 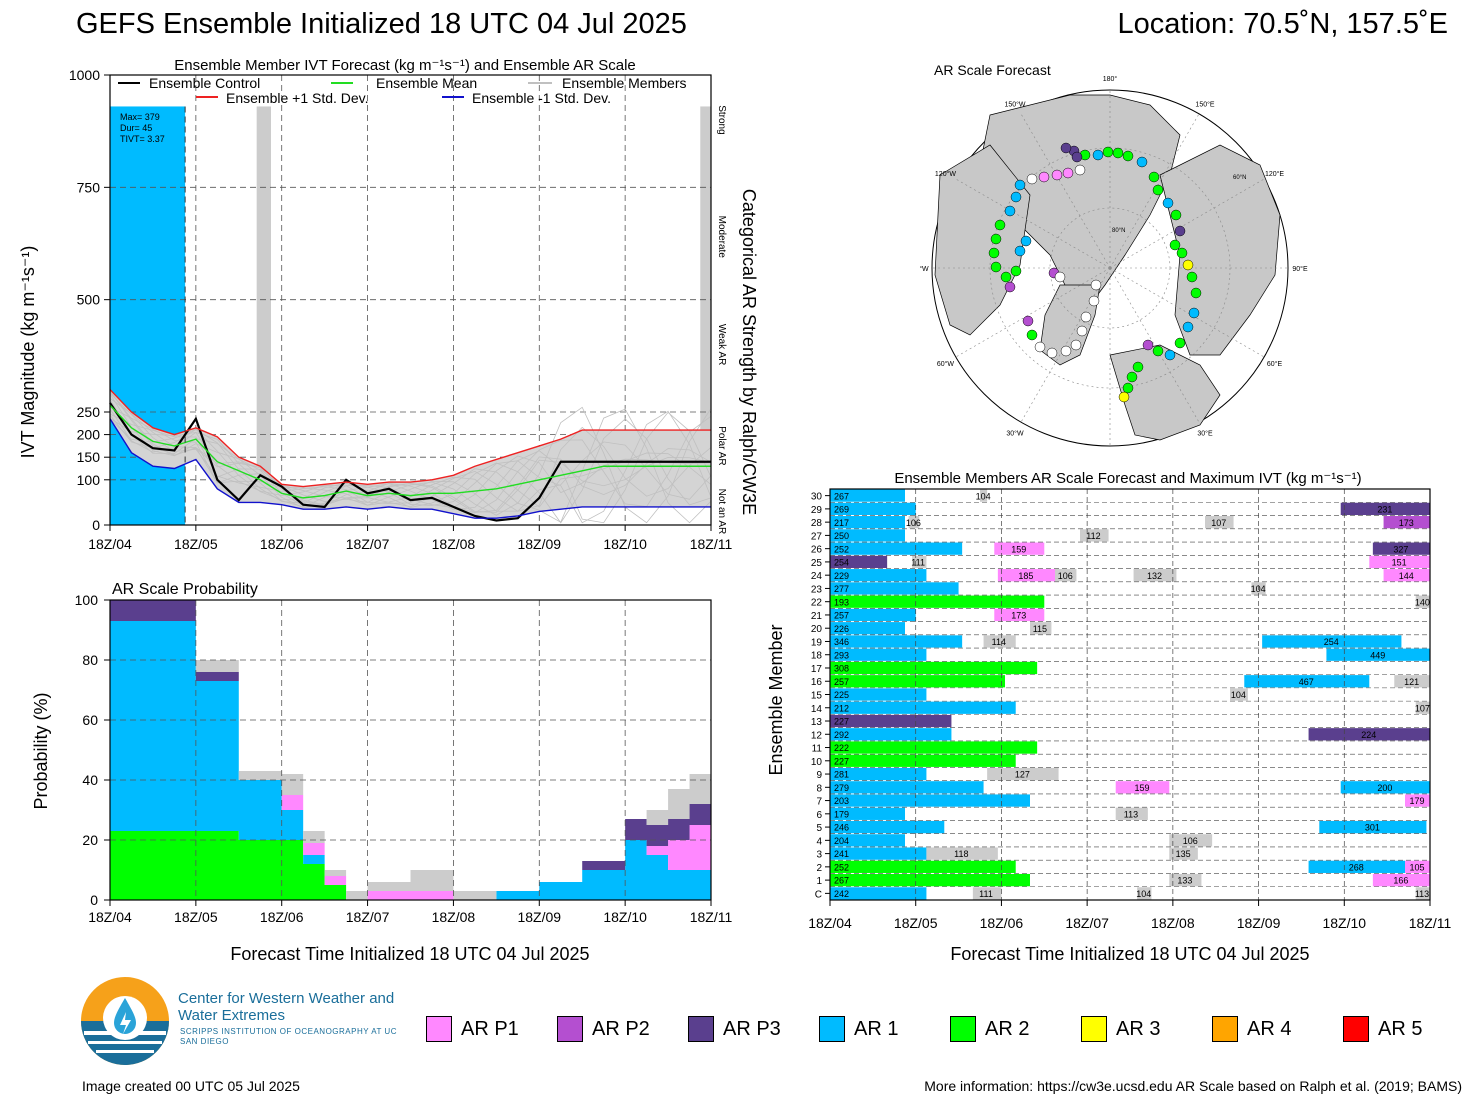 I want to click on member-row-label: 11, so click(x=817, y=749).